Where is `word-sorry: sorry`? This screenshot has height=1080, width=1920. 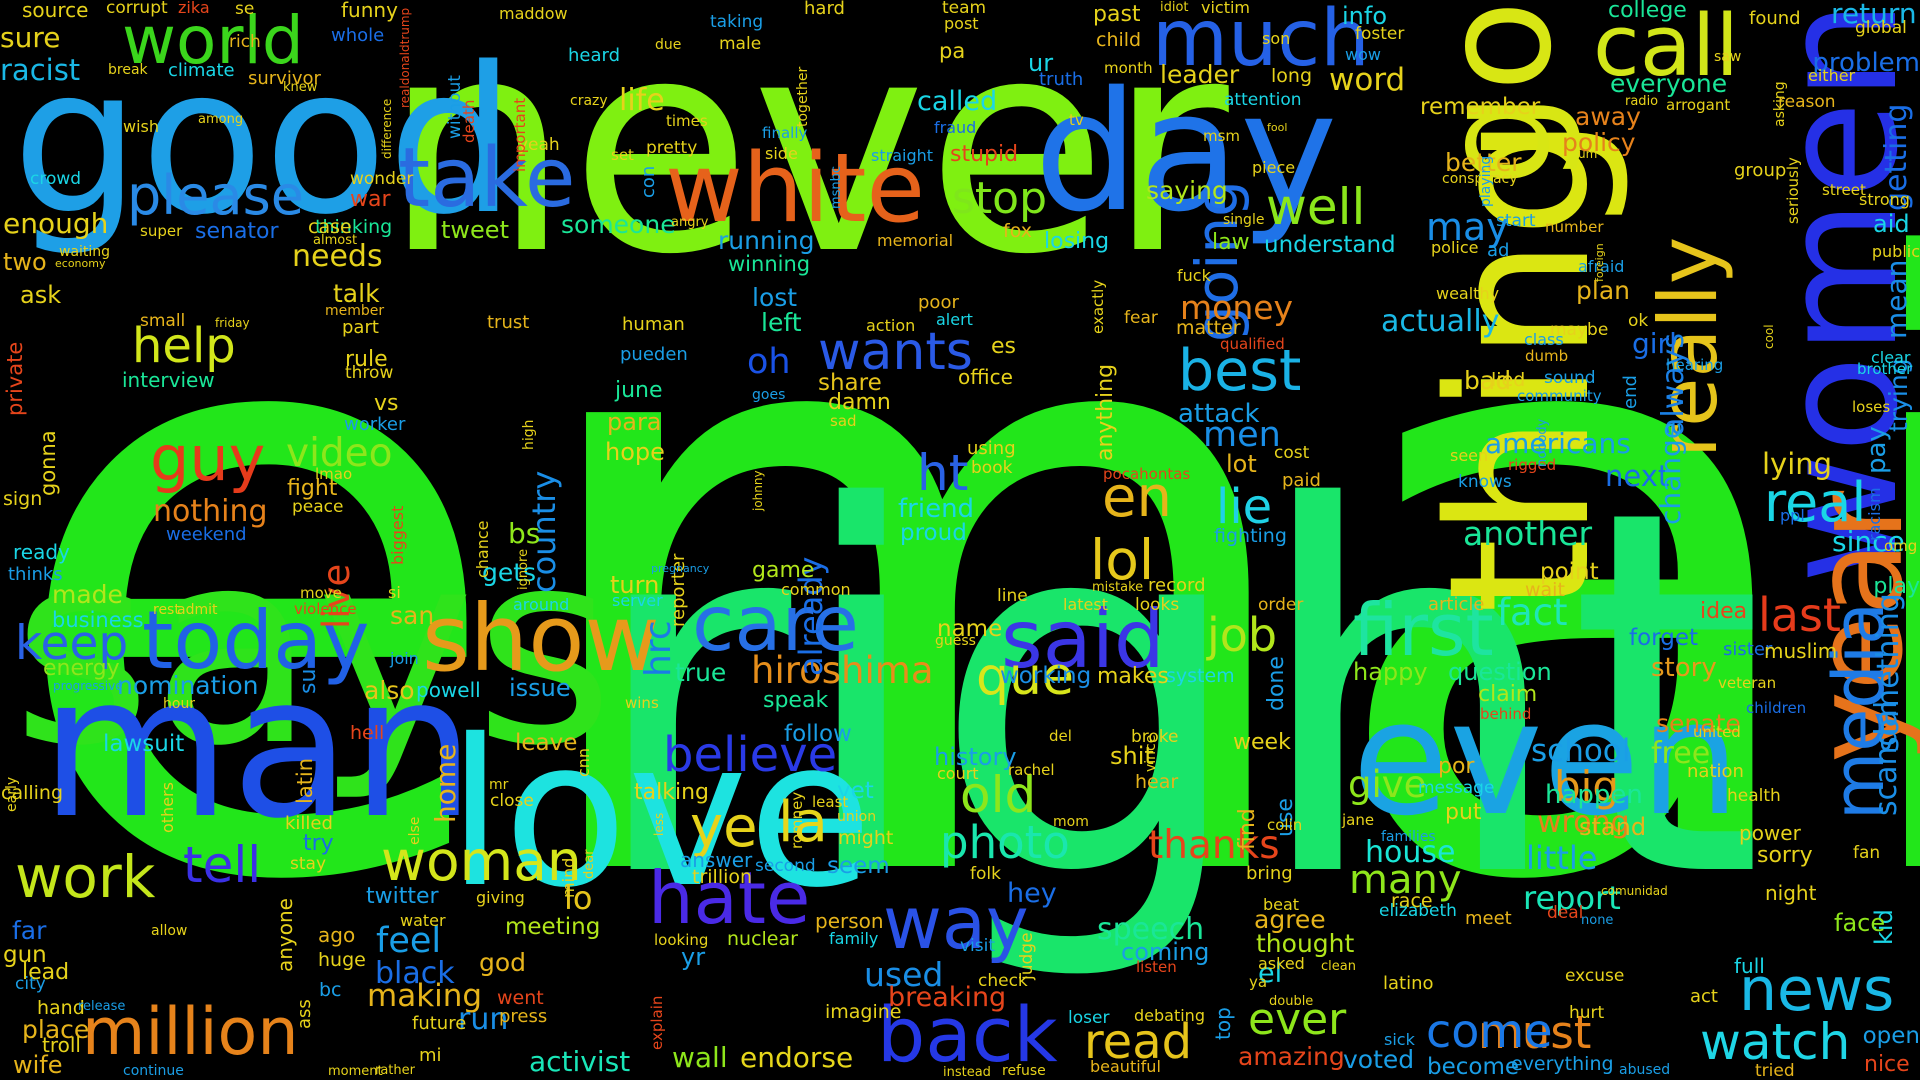 word-sorry: sorry is located at coordinates (1785, 855).